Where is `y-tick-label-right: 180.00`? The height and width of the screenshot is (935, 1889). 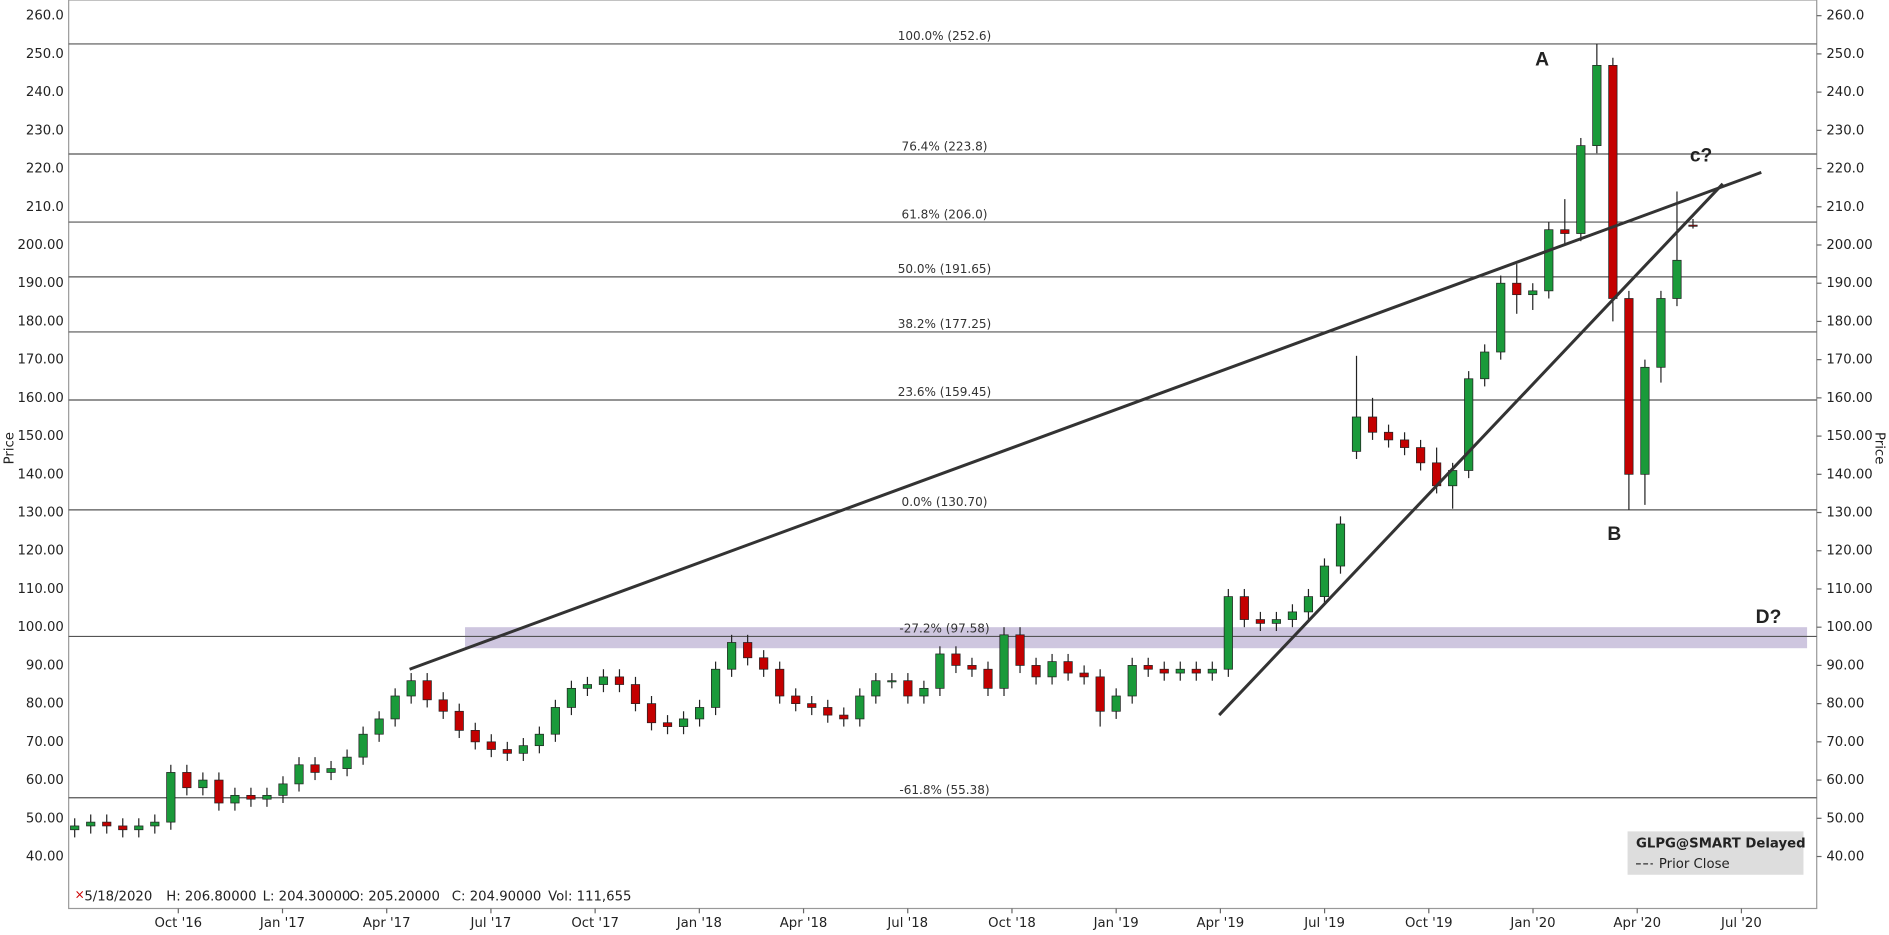 y-tick-label-right: 180.00 is located at coordinates (1849, 321).